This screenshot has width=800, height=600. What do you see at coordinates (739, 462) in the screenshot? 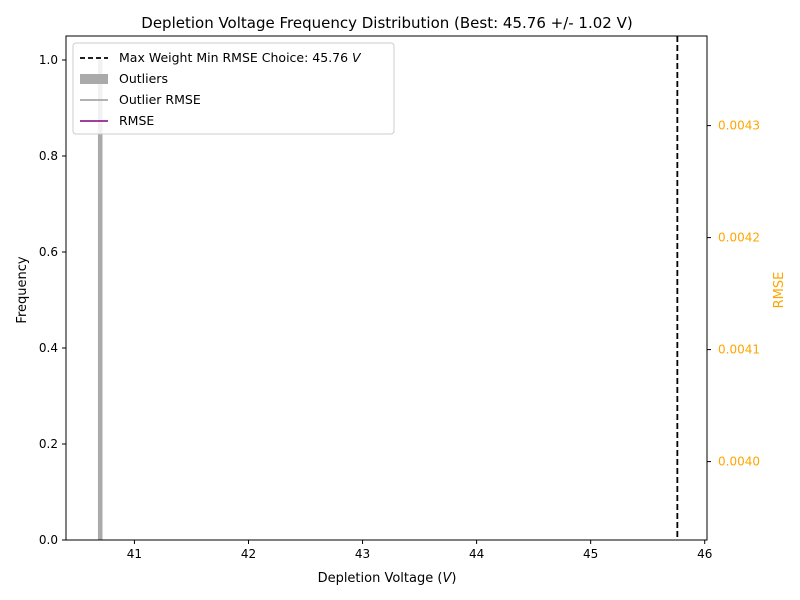
I see `right-tick-label: 0.0040` at bounding box center [739, 462].